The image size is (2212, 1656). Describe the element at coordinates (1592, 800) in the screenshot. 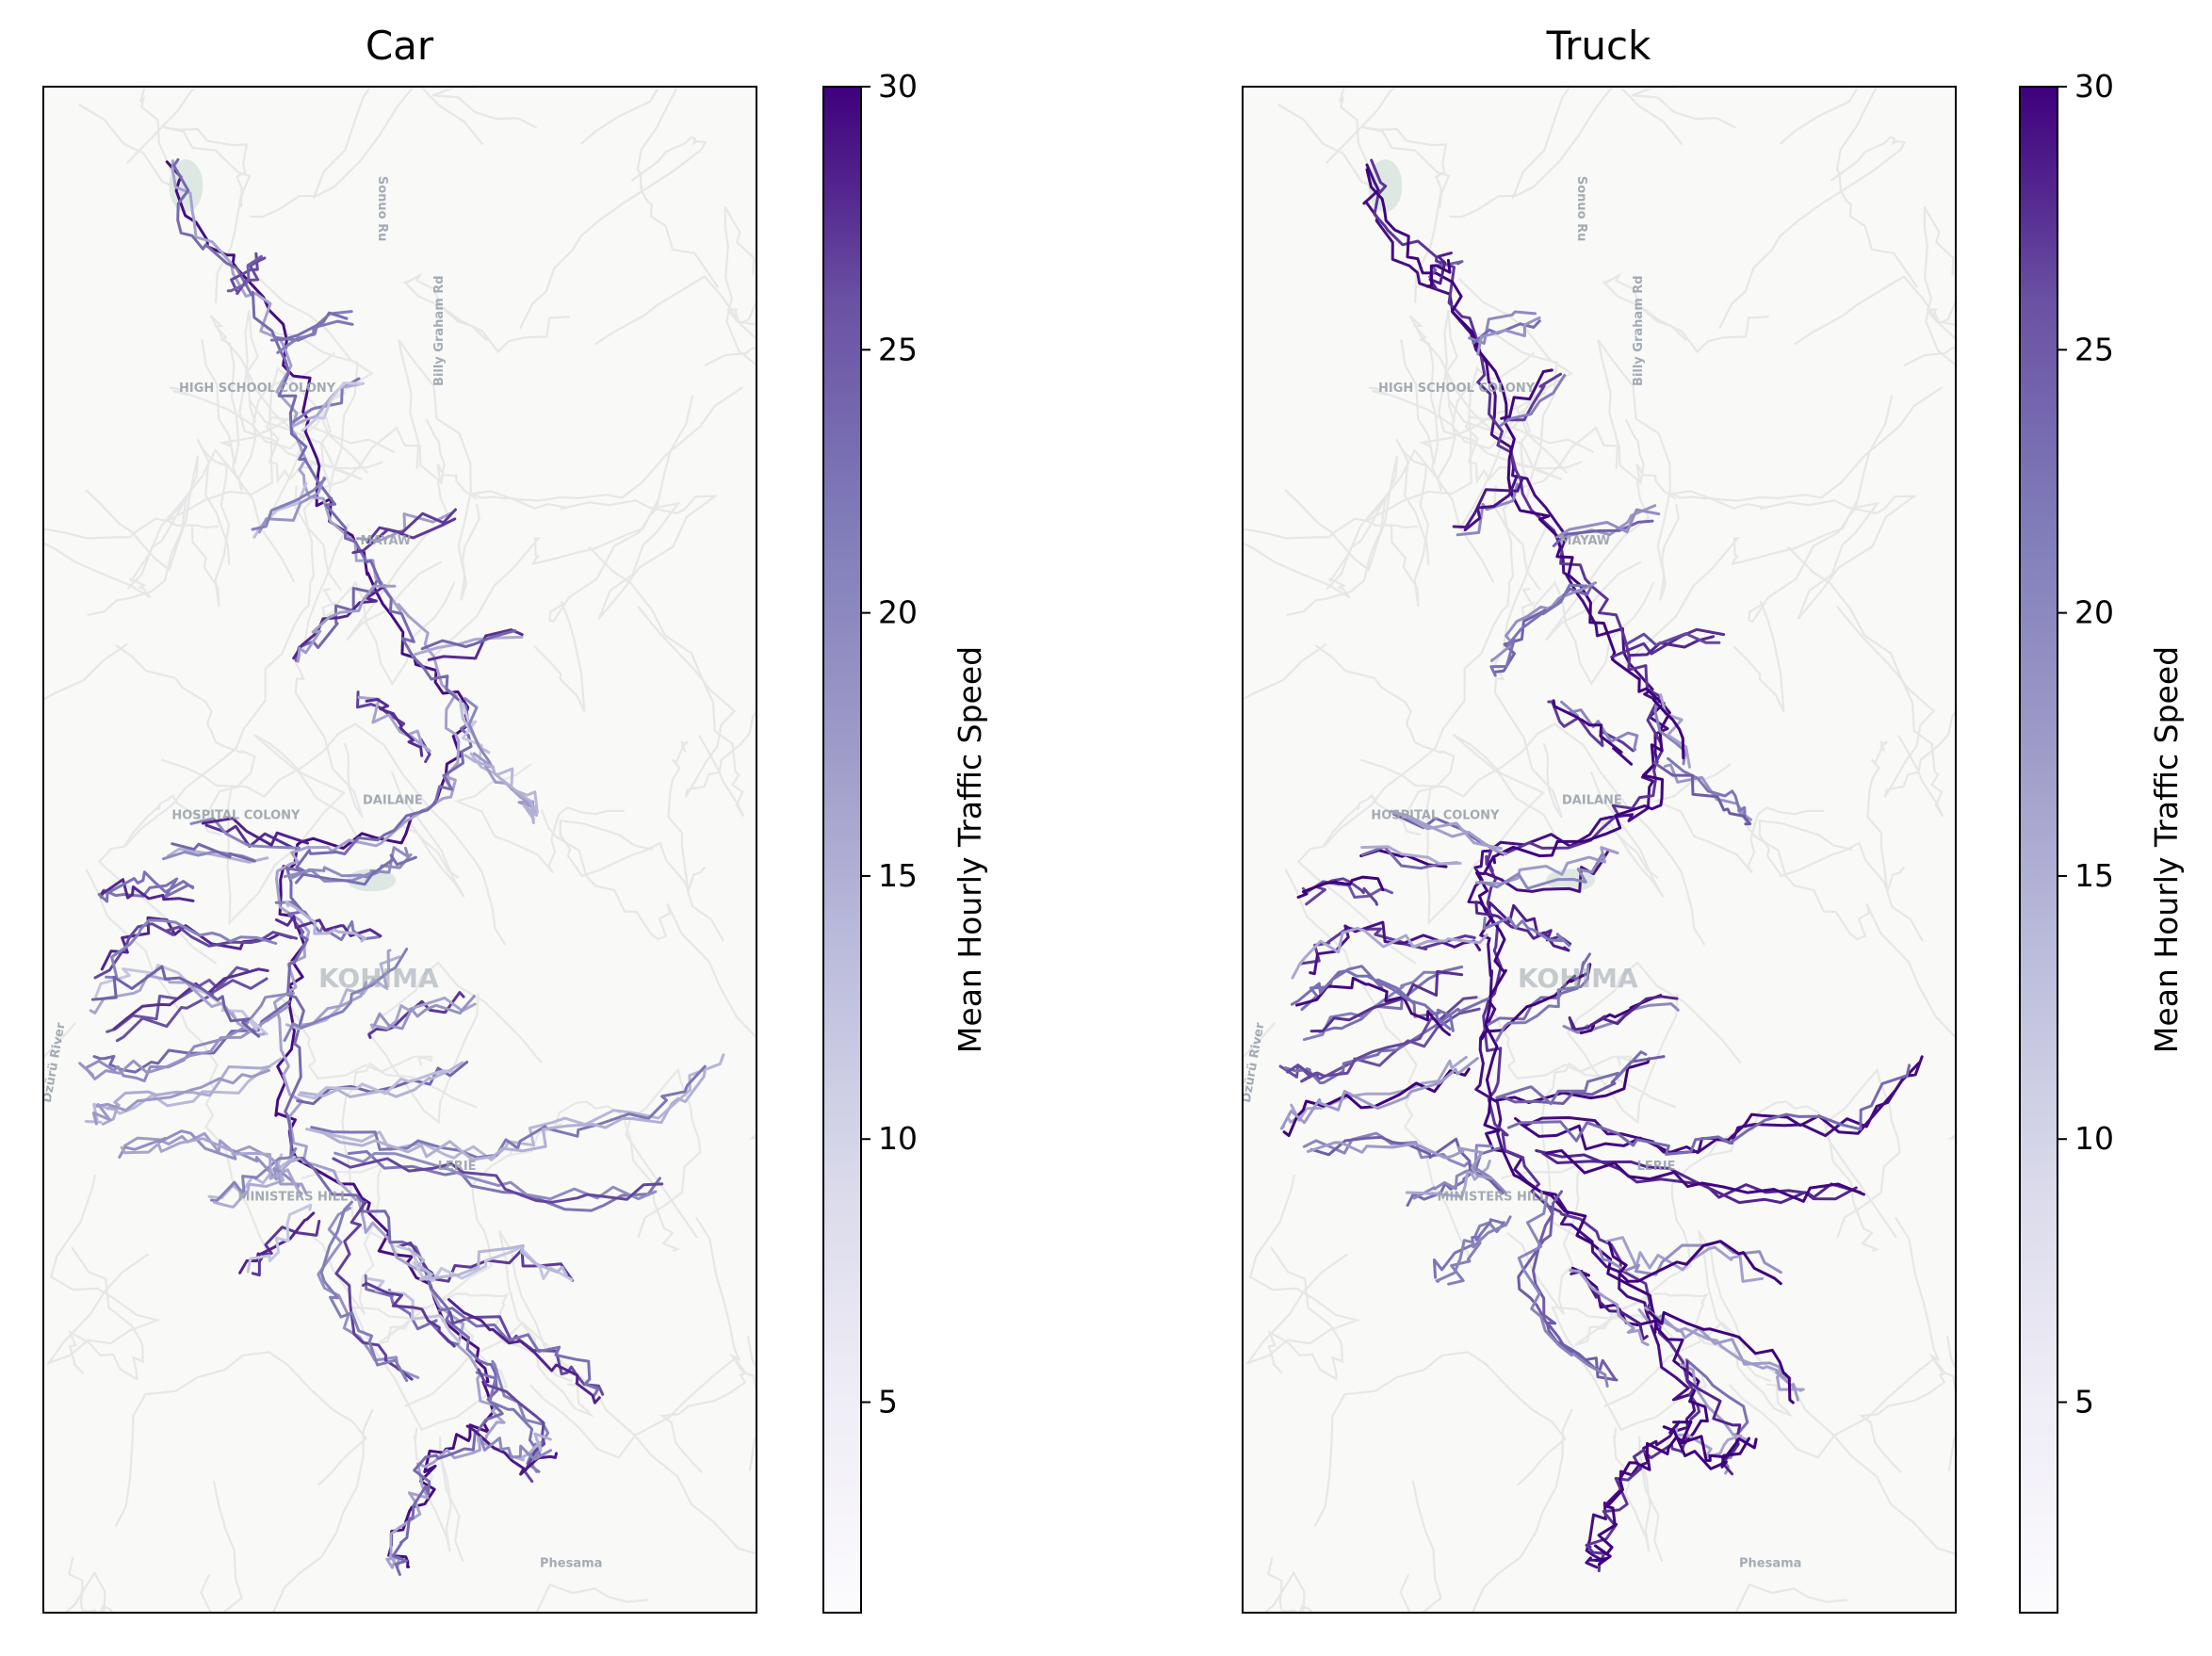

I see `map-label: DAILANE` at that location.